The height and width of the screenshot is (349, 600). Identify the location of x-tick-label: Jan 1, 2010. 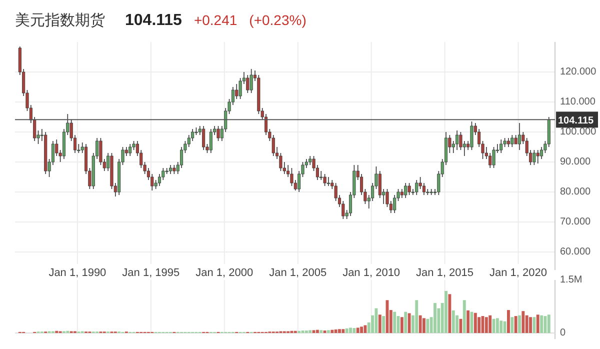
(371, 273).